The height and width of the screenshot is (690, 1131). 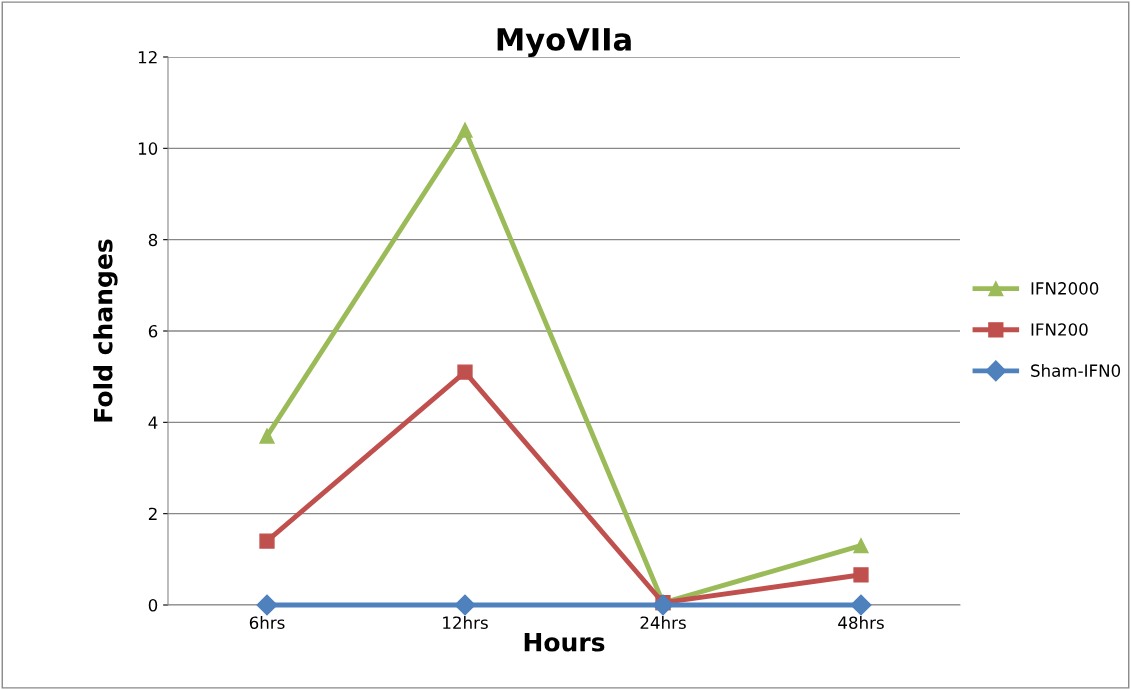 I want to click on y-tick-label: 12, so click(x=147, y=57).